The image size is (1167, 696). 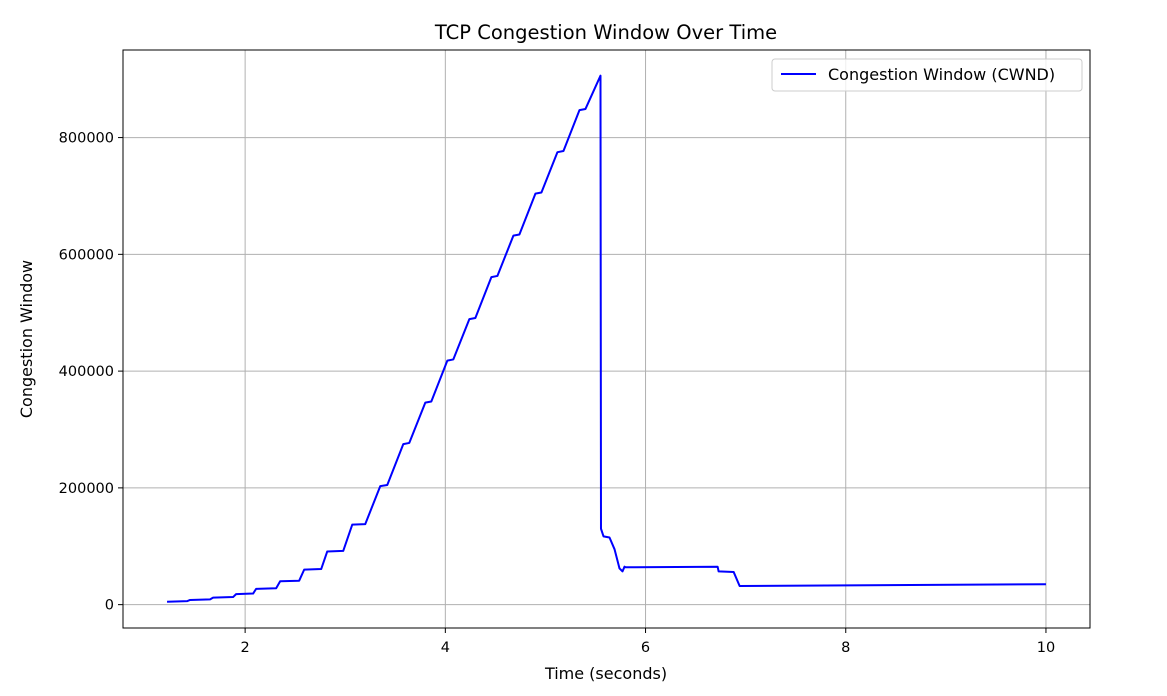 I want to click on legend: Congestion Window (CWND), so click(x=927, y=75).